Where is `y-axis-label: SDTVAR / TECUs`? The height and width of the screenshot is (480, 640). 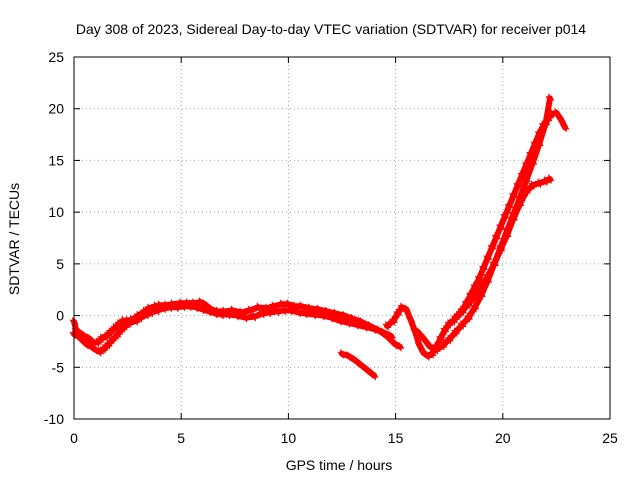
y-axis-label: SDTVAR / TECUs is located at coordinates (14, 239).